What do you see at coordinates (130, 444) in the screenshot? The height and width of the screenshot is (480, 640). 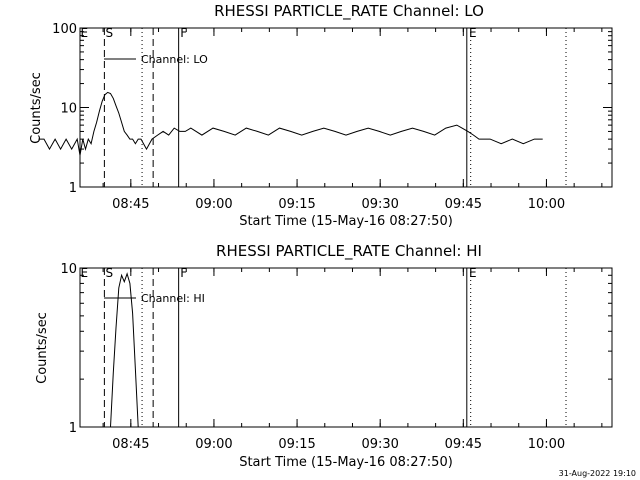 I see `hi-x-tick-label: 08:45` at bounding box center [130, 444].